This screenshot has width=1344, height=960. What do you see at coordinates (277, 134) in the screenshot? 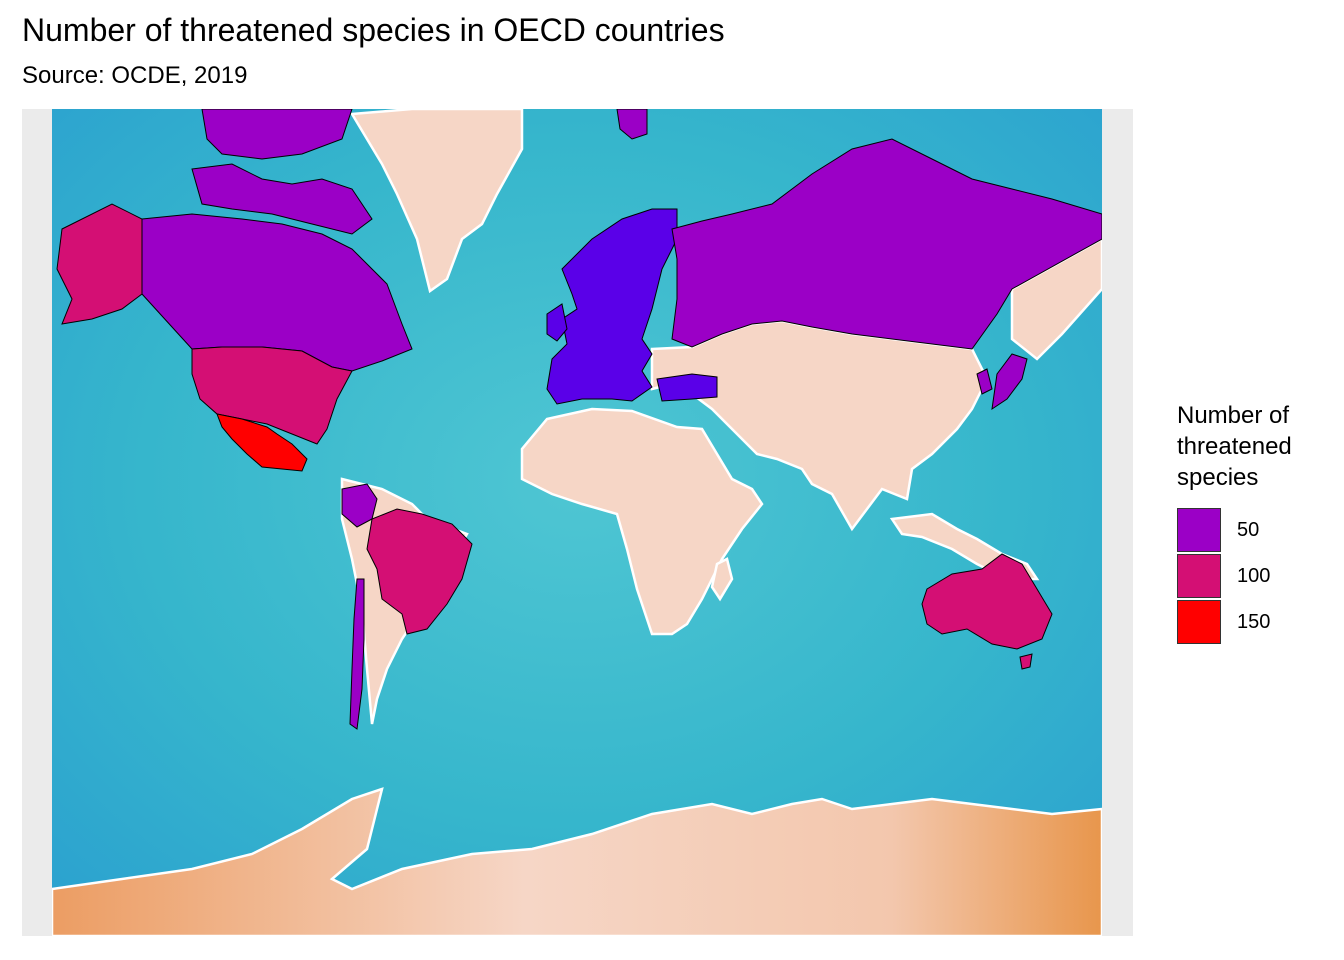
I see `region-arctic-islands` at bounding box center [277, 134].